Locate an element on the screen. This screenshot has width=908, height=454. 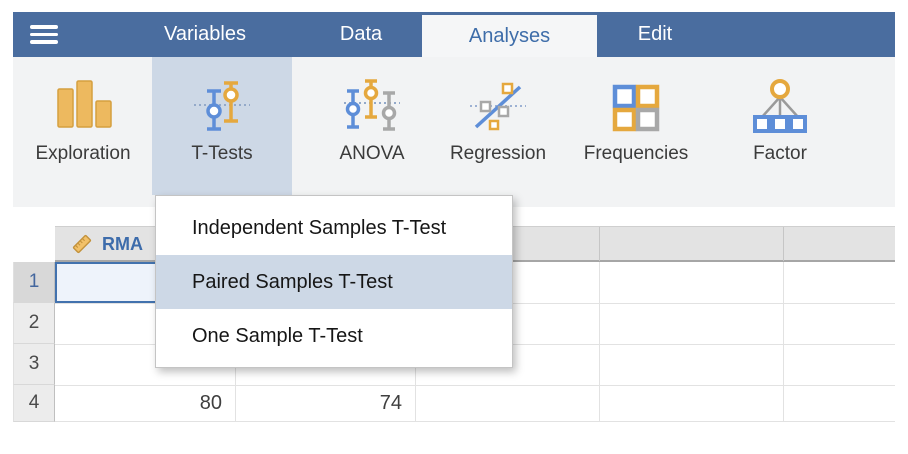
frequencies-grid-icon is located at coordinates (636, 108).